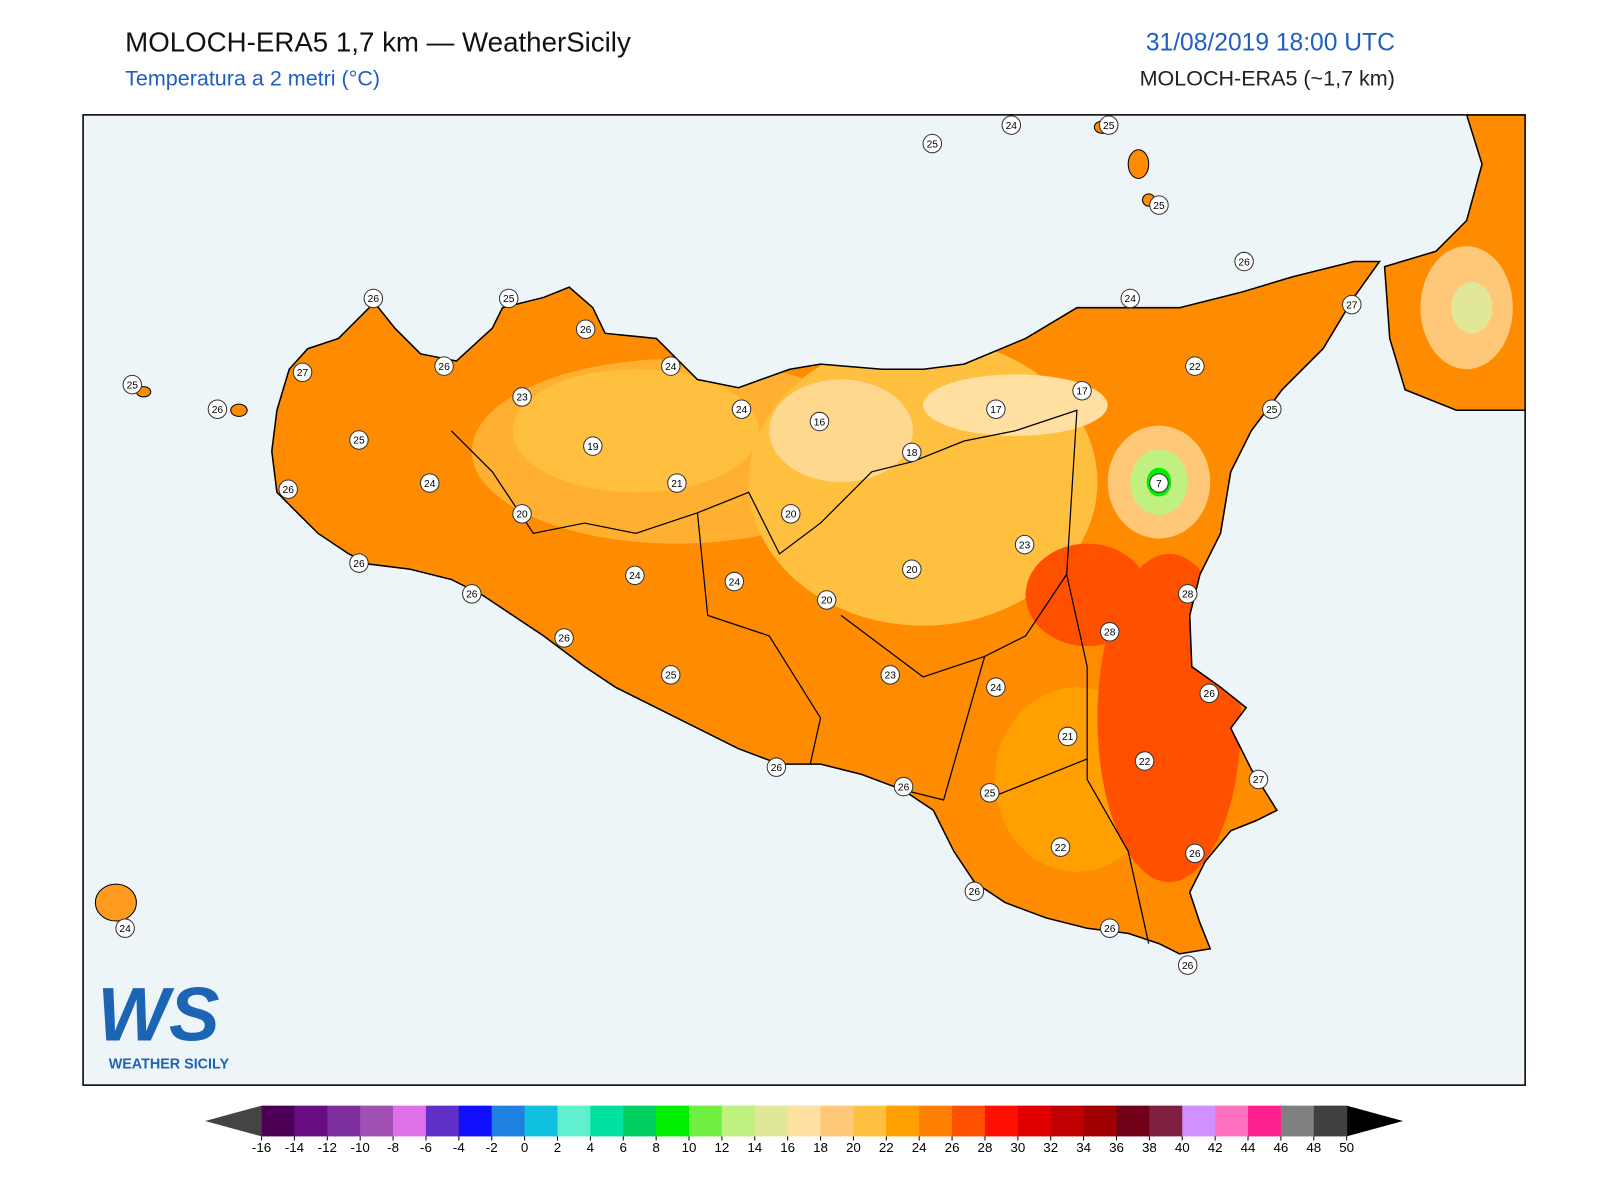 This screenshot has height=1200, width=1600. What do you see at coordinates (261, 1147) in the screenshot?
I see `tick-label: -16` at bounding box center [261, 1147].